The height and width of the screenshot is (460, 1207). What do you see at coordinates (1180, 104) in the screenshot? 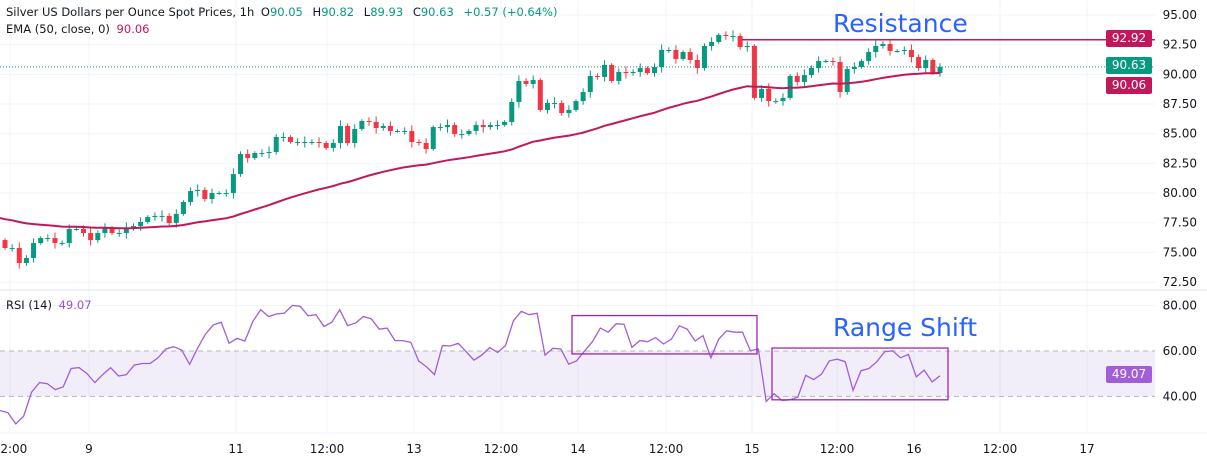
I see `price-tick-label: 87.50` at bounding box center [1180, 104].